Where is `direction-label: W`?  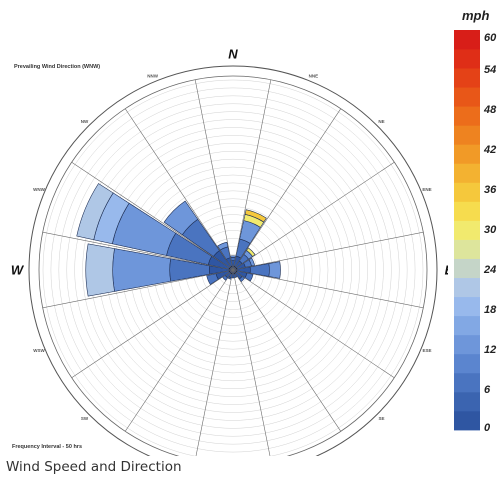
direction-label: W is located at coordinates (18, 270).